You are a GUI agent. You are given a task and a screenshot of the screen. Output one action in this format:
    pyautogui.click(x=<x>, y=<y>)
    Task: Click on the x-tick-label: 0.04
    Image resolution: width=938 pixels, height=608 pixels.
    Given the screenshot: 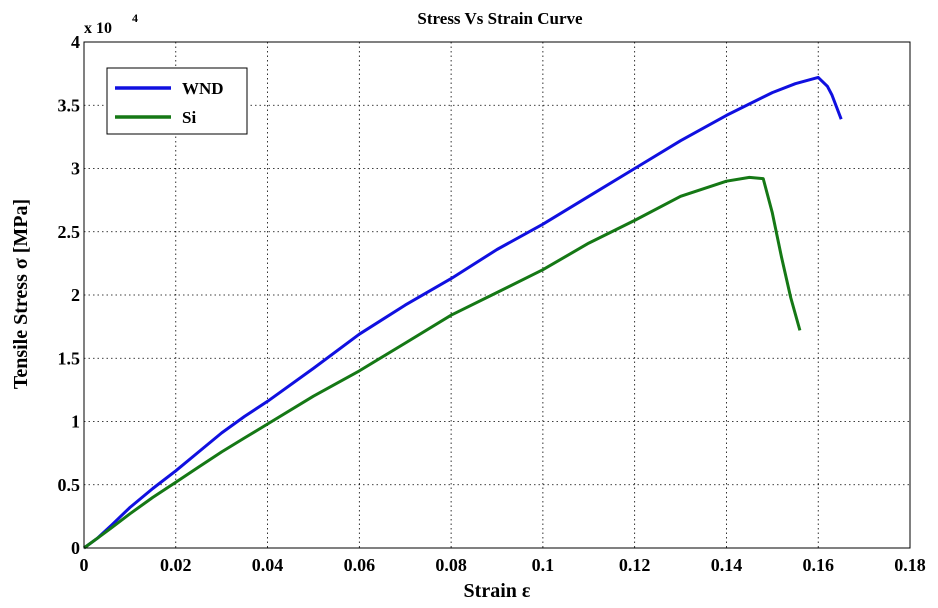 What is the action you would take?
    pyautogui.click(x=268, y=565)
    